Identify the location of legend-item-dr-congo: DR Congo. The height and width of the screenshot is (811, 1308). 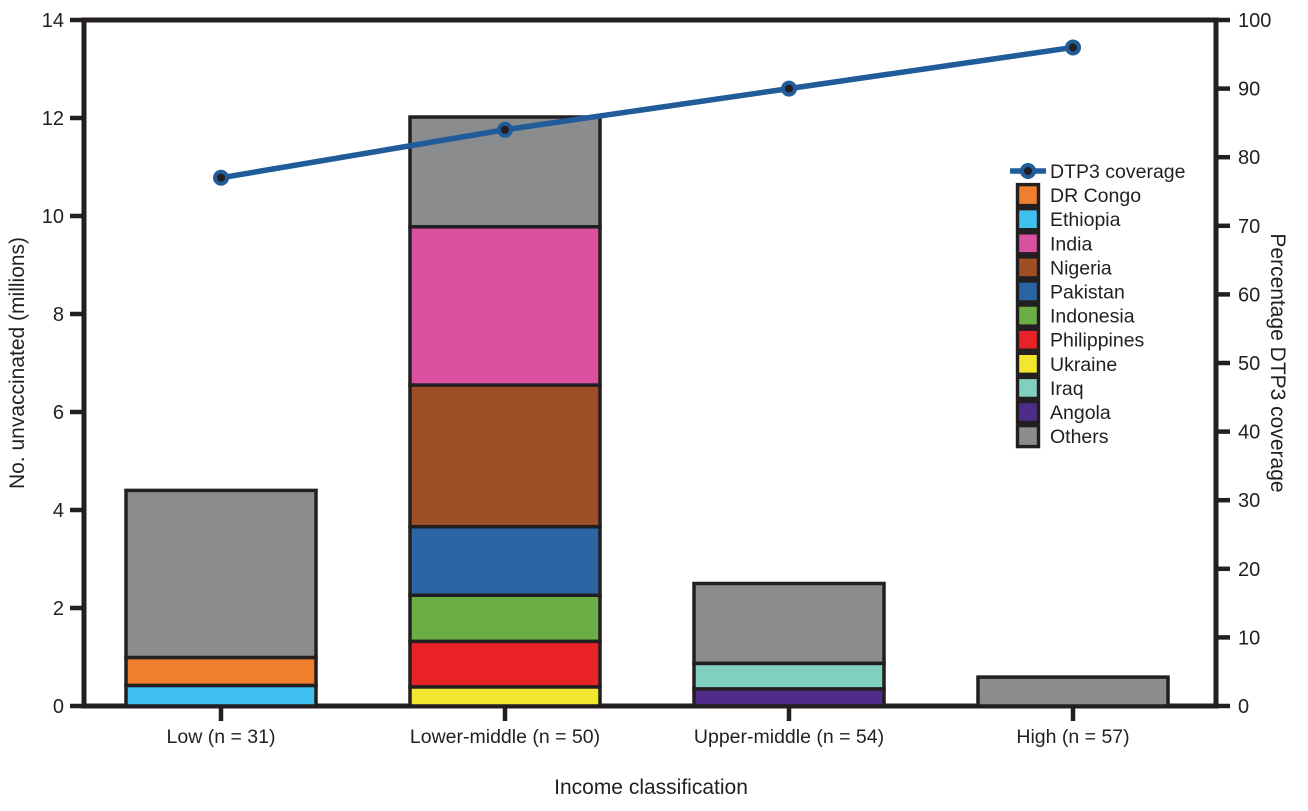
(1078, 195).